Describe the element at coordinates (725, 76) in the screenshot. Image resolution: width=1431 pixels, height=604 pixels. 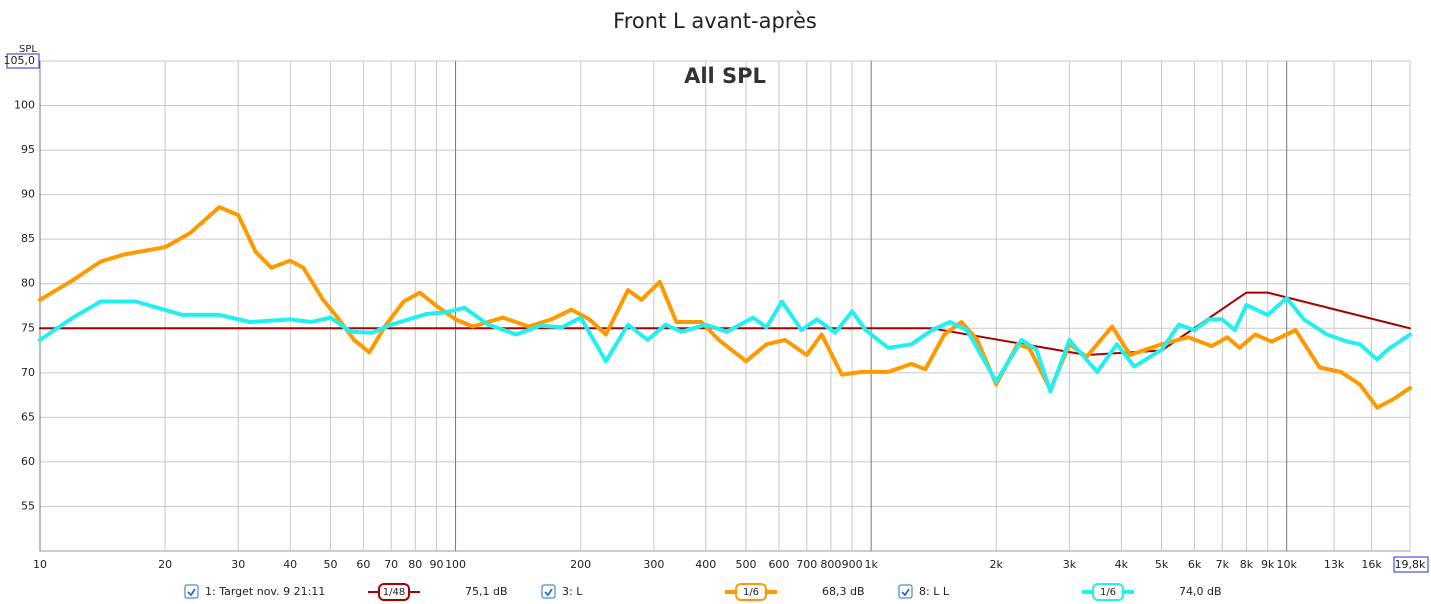
I see `chart-subtitle: All SPL` at that location.